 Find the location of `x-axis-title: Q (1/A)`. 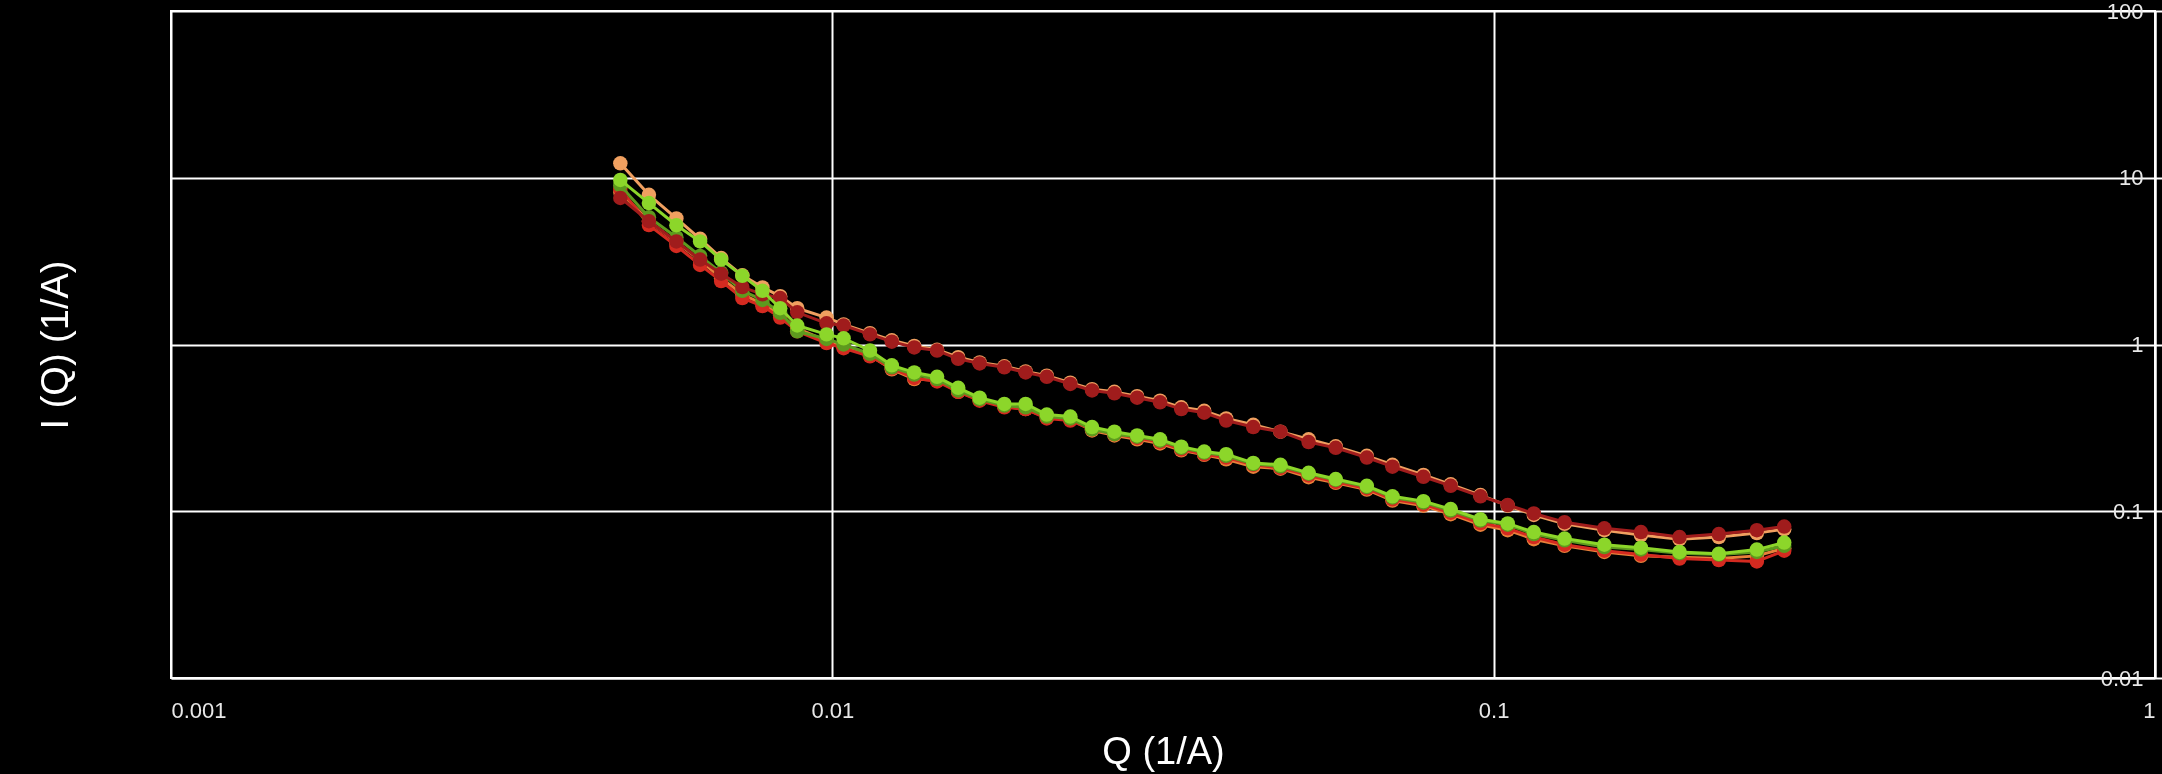

x-axis-title: Q (1/A) is located at coordinates (1163, 750).